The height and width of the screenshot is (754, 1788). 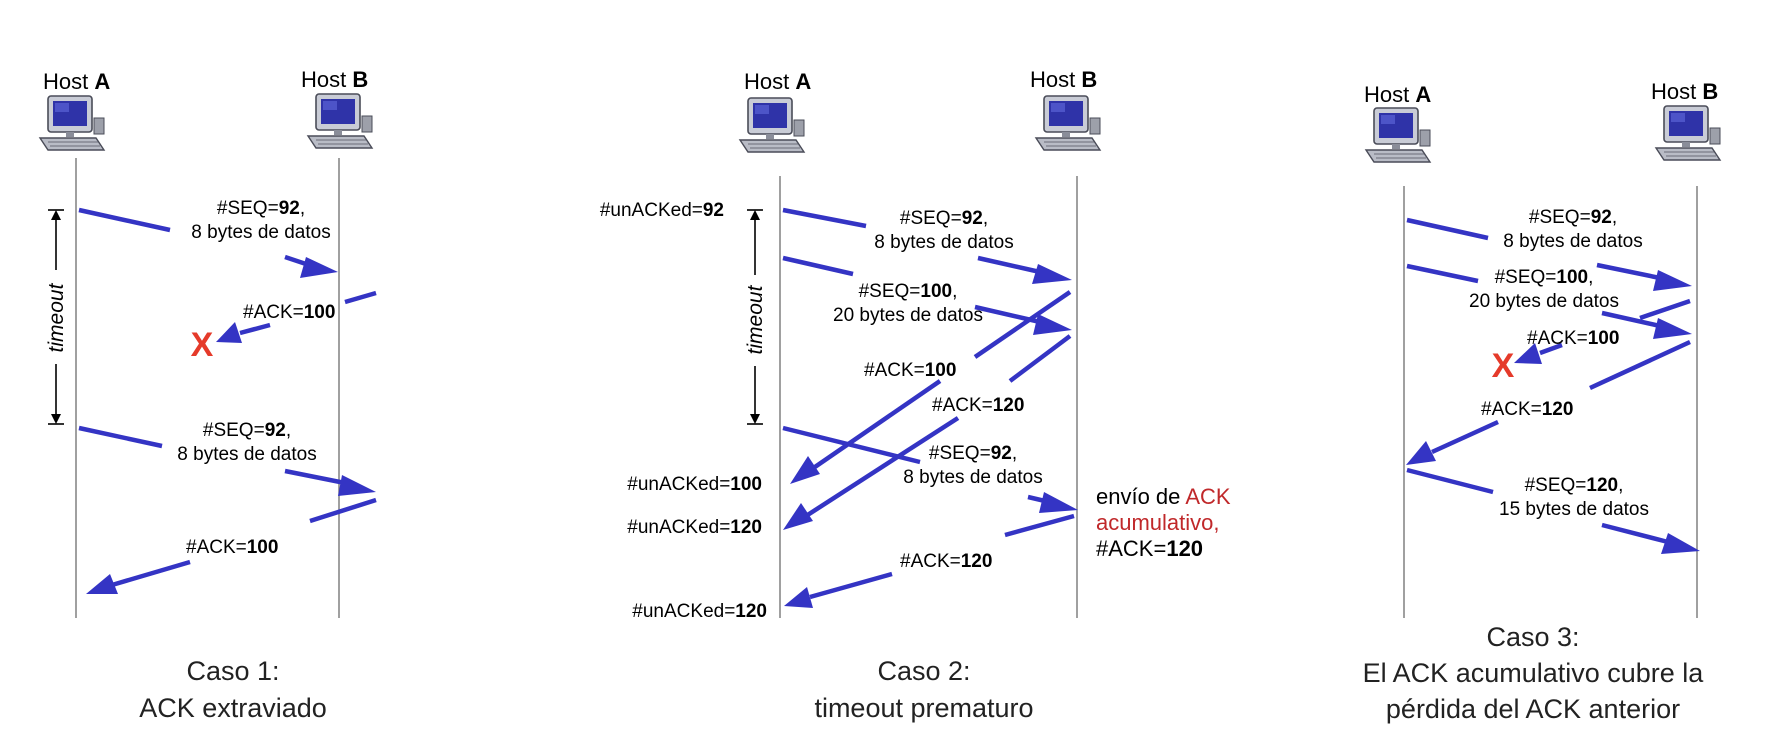 What do you see at coordinates (233, 708) in the screenshot?
I see `case1-caption-subtitle: ACK extraviado` at bounding box center [233, 708].